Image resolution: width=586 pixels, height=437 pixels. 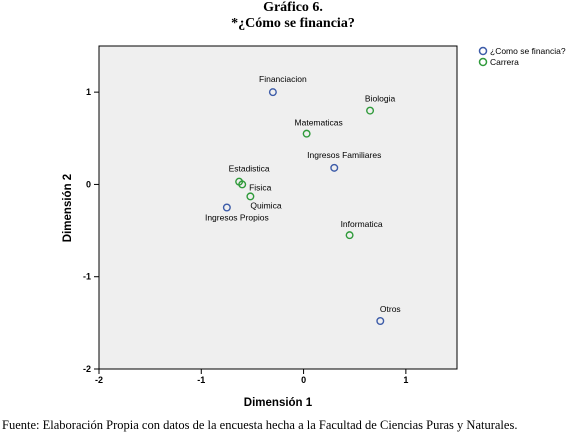 I want to click on point-label: Otros, so click(x=390, y=309).